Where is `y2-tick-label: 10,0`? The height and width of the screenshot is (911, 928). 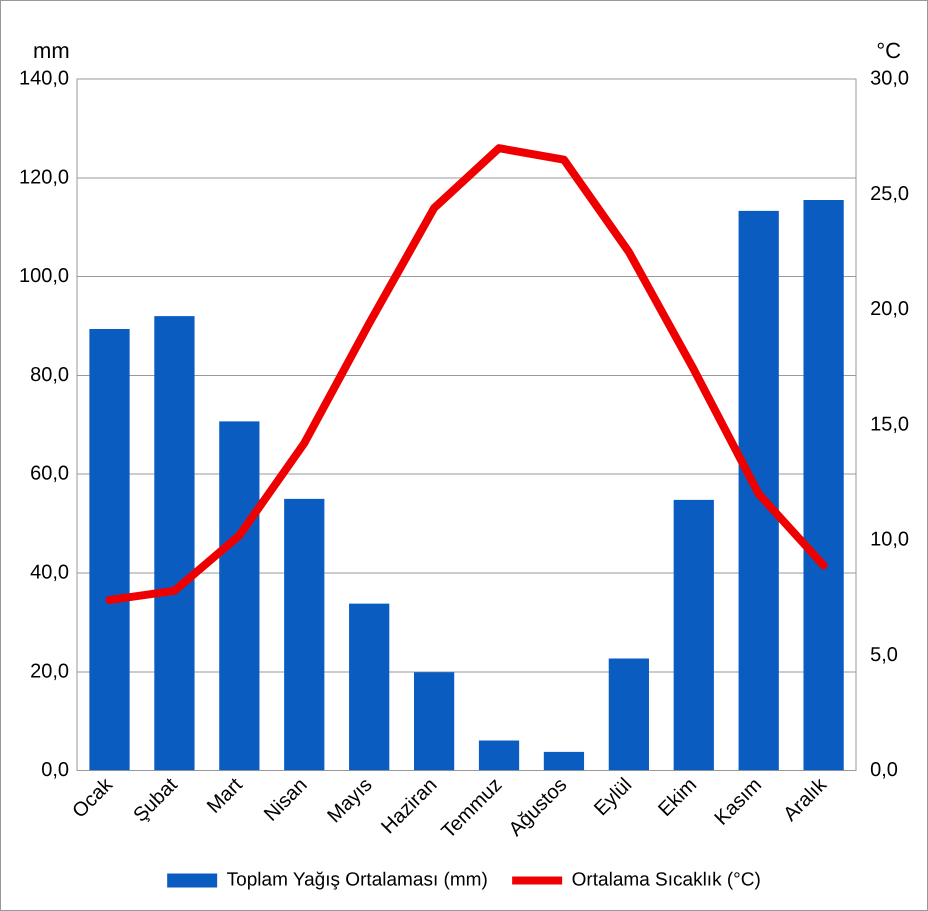 y2-tick-label: 10,0 is located at coordinates (890, 539).